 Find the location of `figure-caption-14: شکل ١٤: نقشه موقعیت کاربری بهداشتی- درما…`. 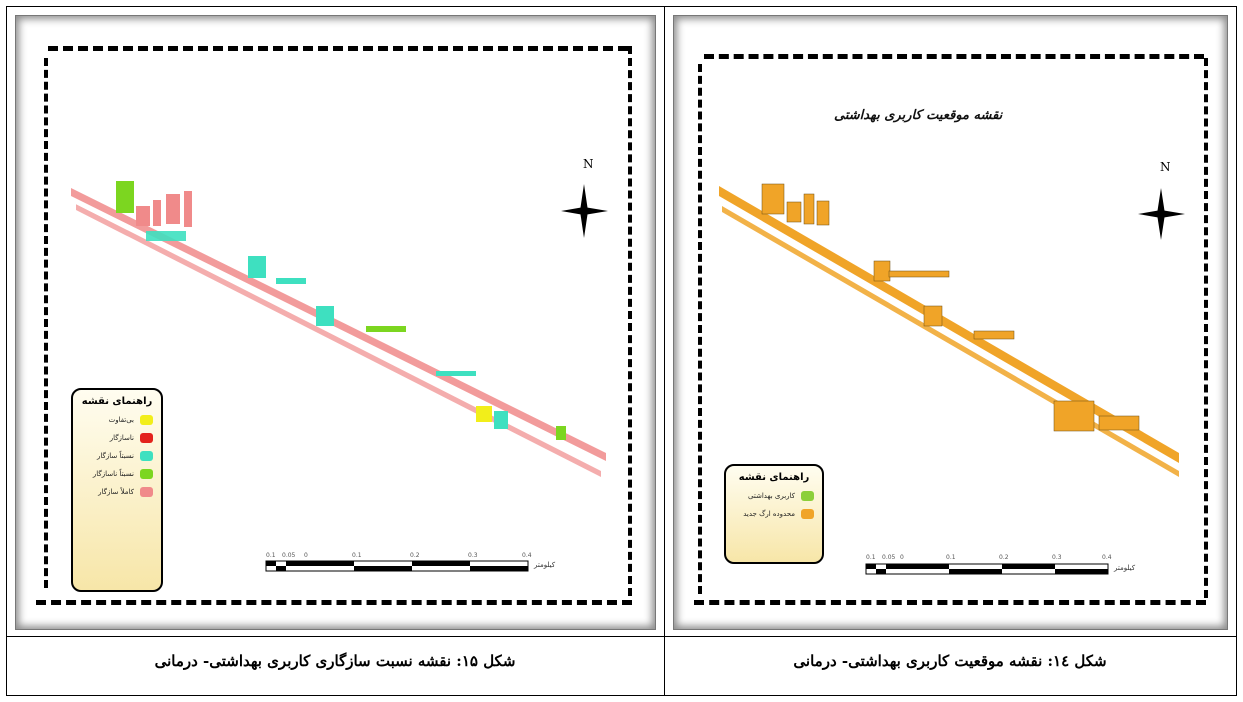

figure-caption-14: شکل ١٤: نقشه موقعیت کاربری بهداشتی- درما… is located at coordinates (950, 661).